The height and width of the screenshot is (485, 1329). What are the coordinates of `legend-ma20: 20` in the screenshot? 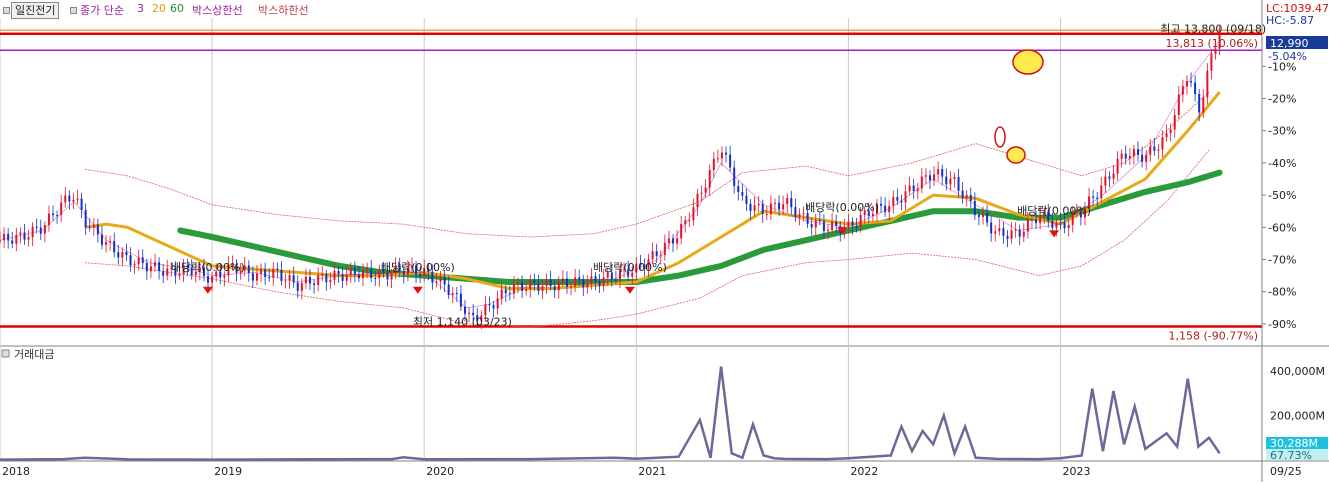 It's located at (159, 8).